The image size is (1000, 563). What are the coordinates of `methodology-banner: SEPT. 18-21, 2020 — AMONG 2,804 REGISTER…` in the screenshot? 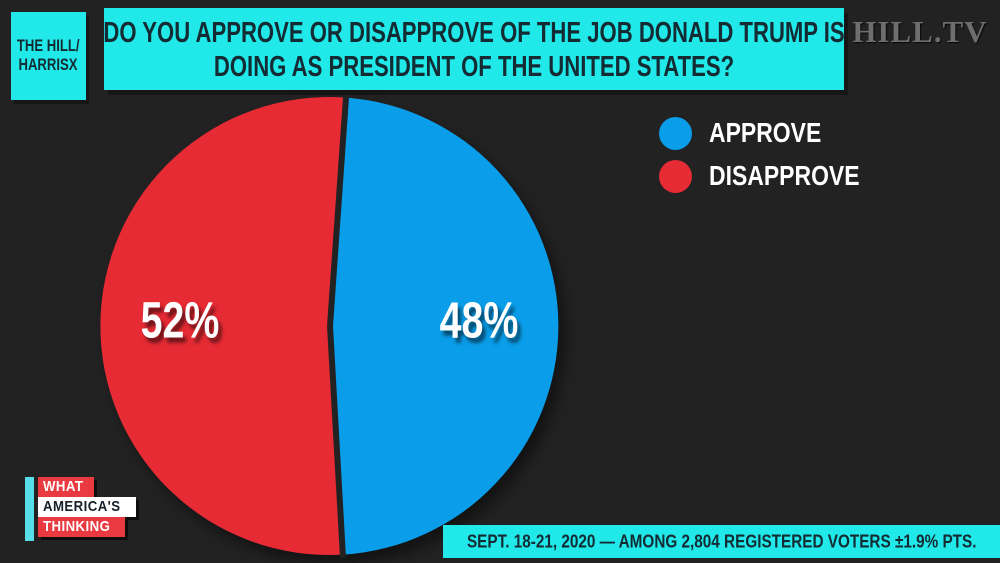 It's located at (721, 541).